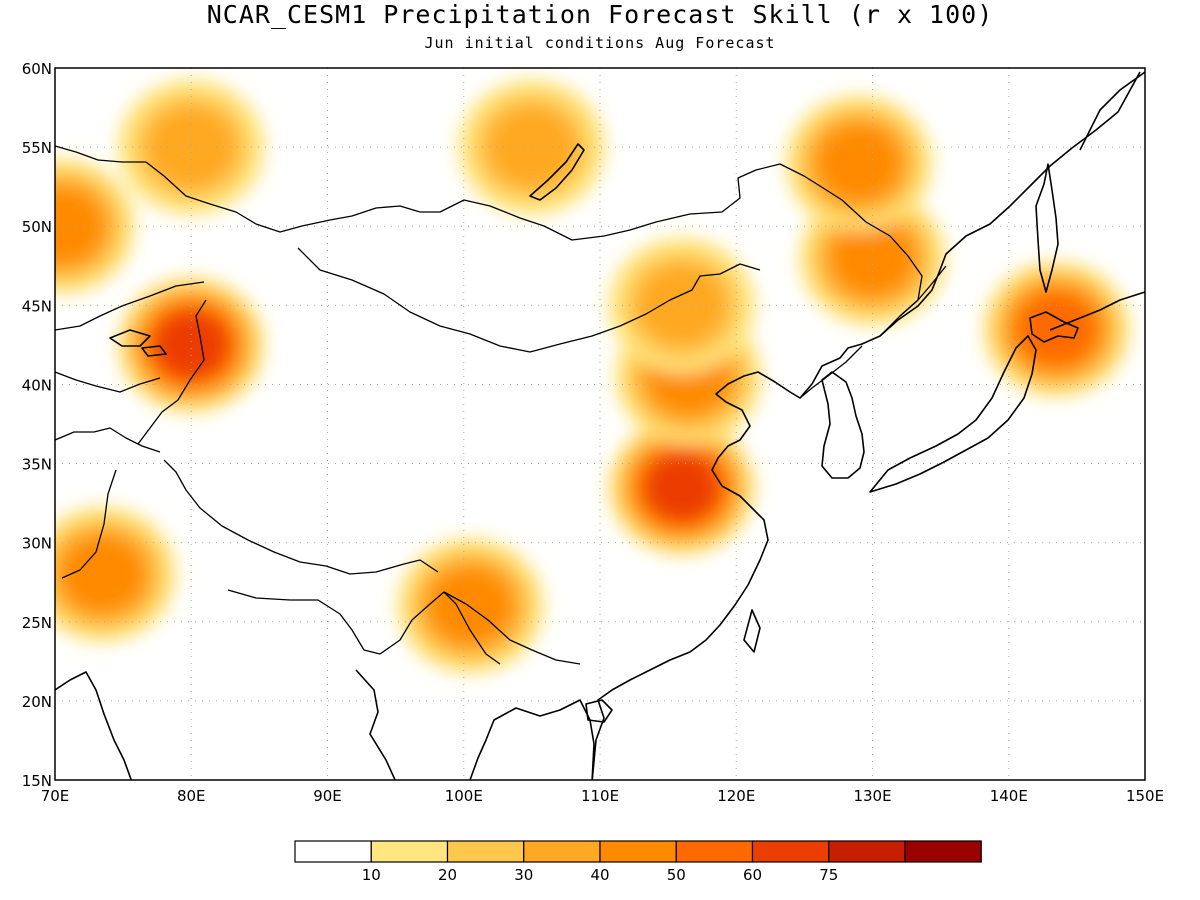 This screenshot has height=900, width=1200. What do you see at coordinates (364, 627) in the screenshot?
I see `border-india-myanmar` at bounding box center [364, 627].